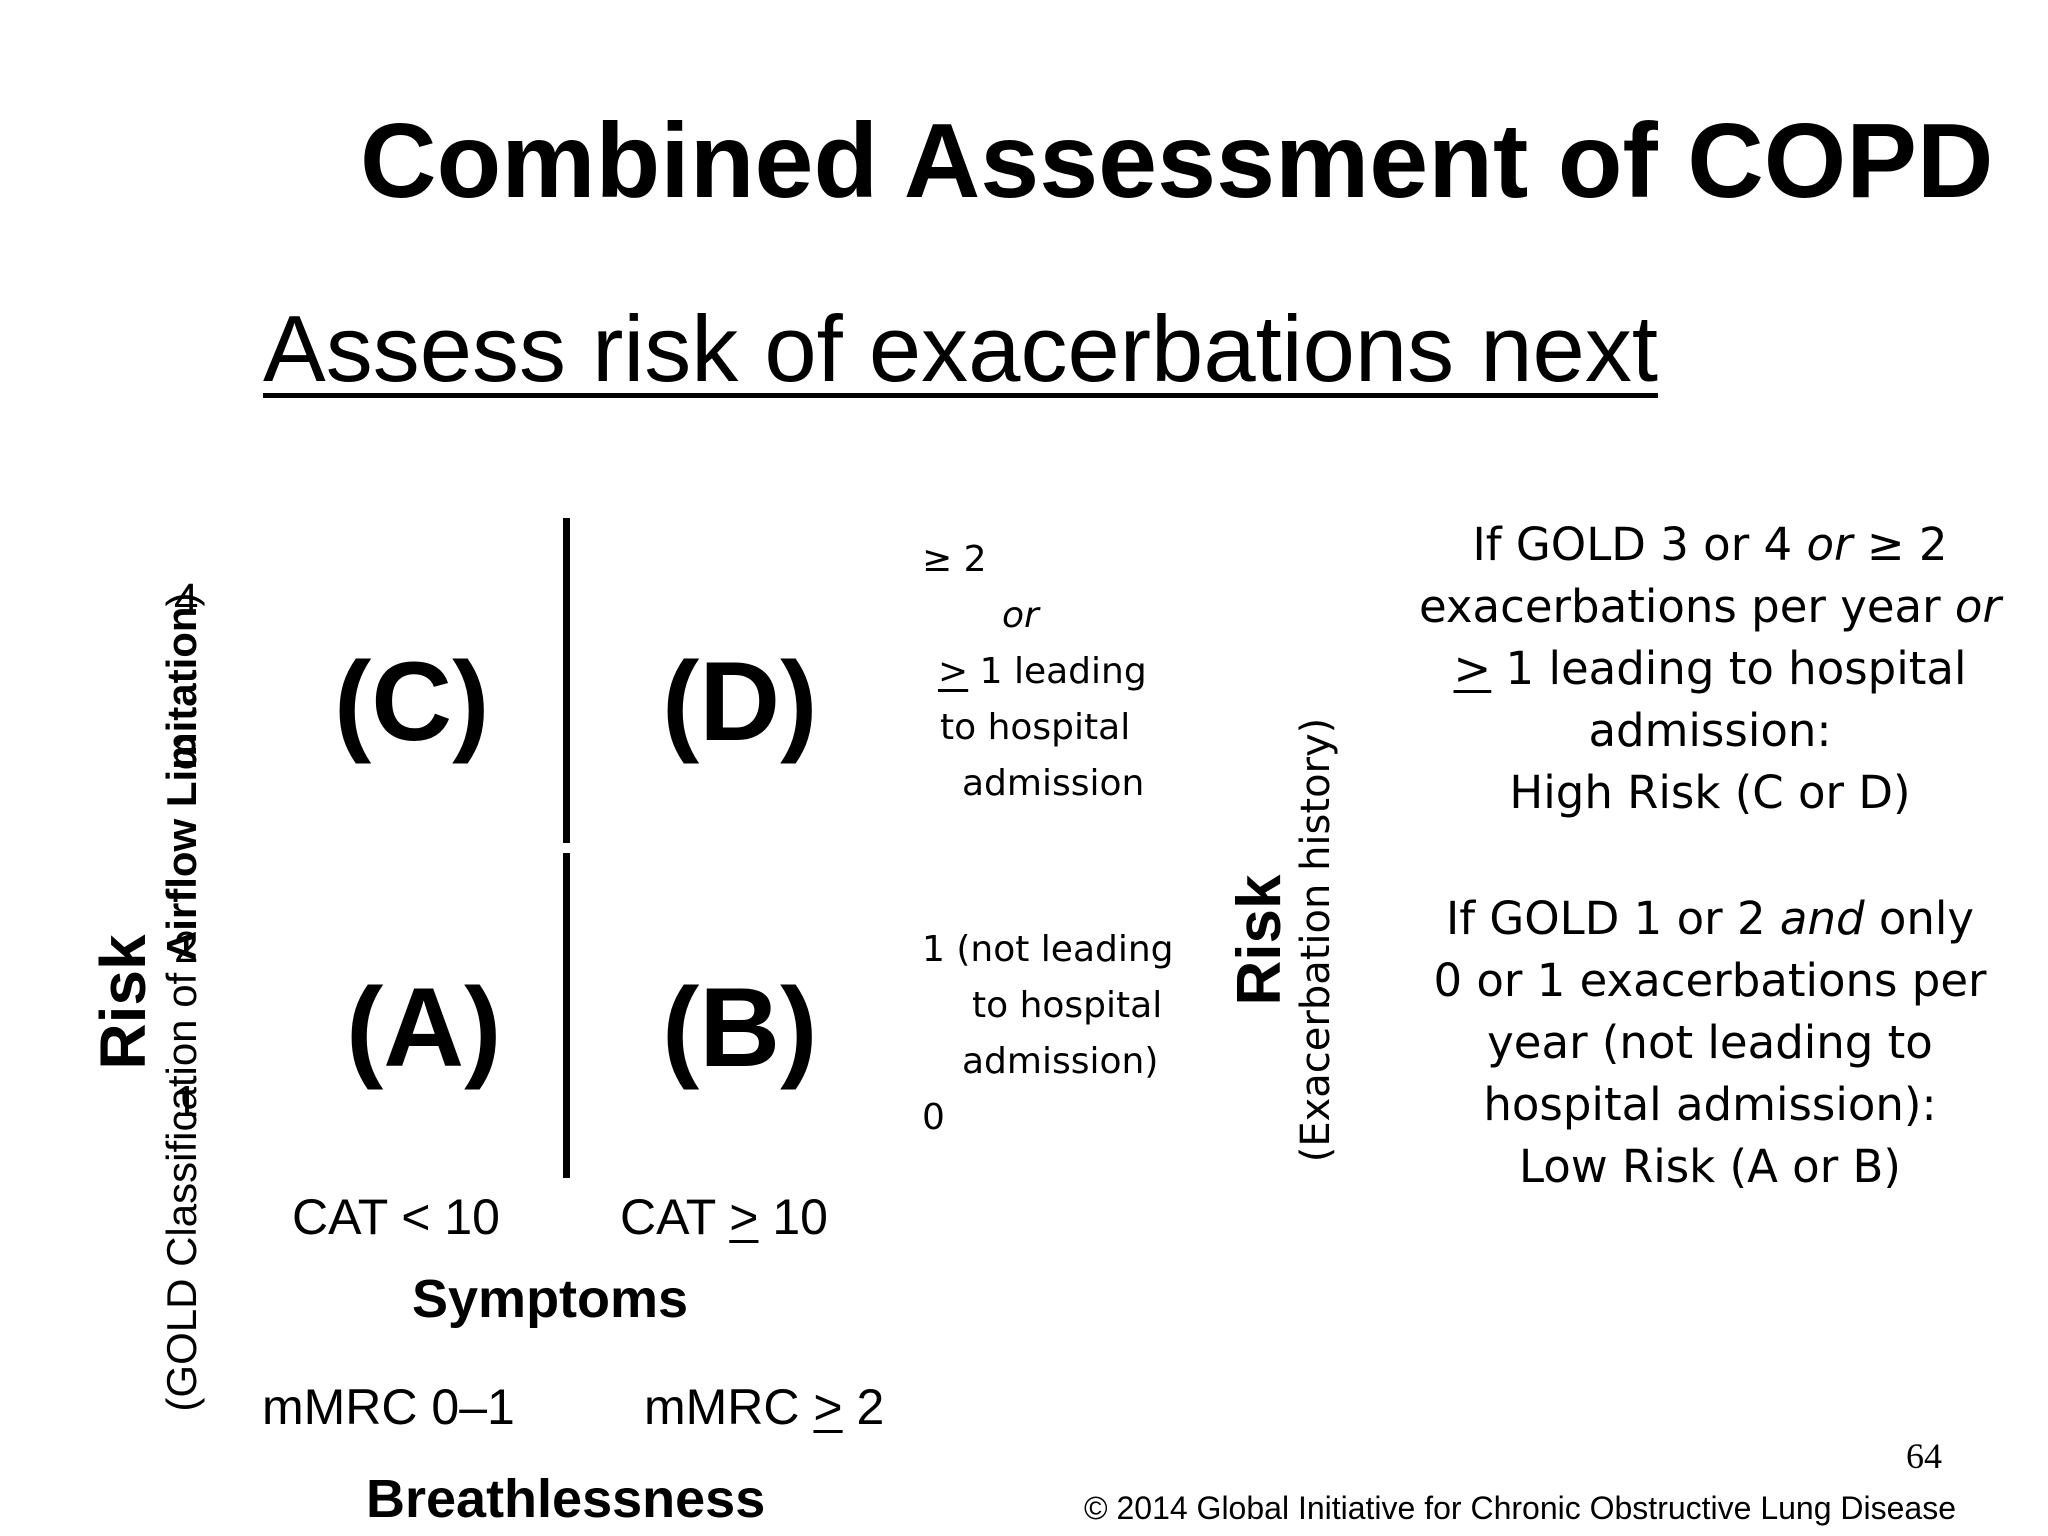  I want to click on exa-bottom-value: 0, so click(933, 1117).